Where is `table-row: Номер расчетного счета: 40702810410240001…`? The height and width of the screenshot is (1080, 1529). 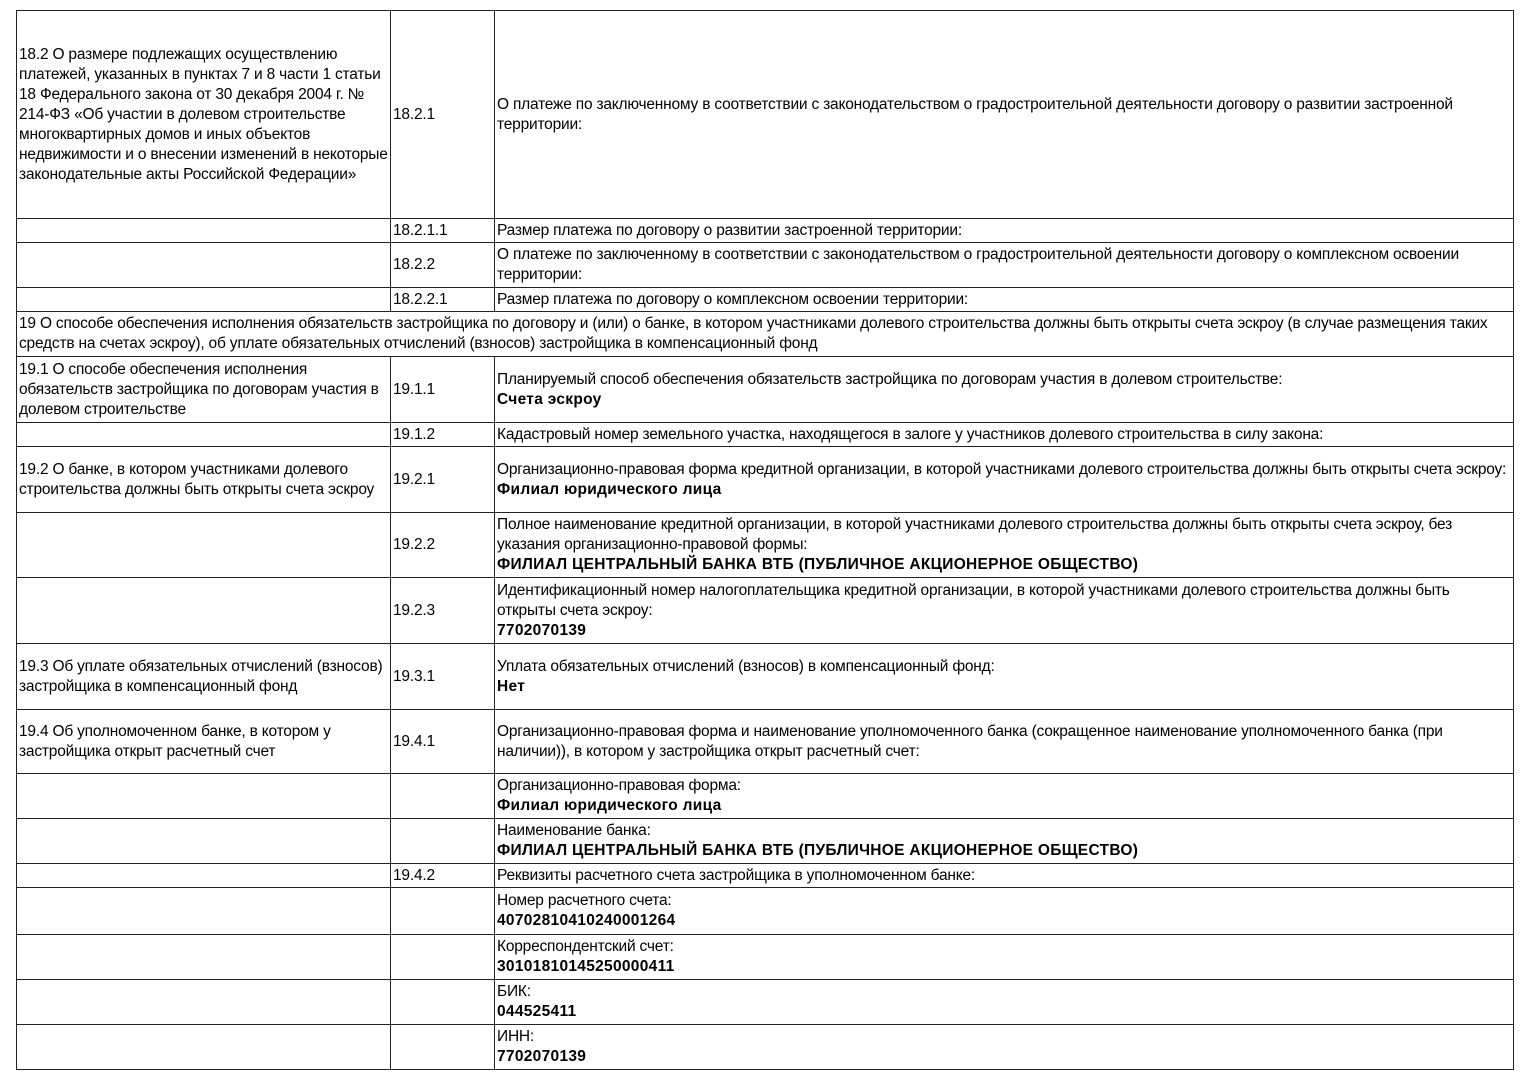
table-row: Номер расчетного счета: 40702810410240001… is located at coordinates (765, 911).